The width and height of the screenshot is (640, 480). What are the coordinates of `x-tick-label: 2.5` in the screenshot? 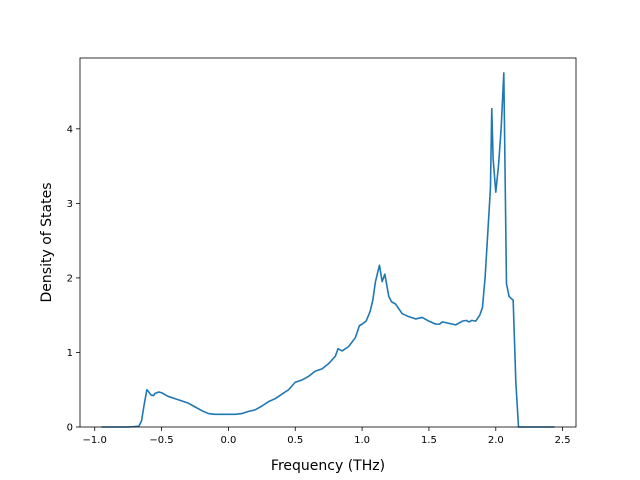 It's located at (563, 440).